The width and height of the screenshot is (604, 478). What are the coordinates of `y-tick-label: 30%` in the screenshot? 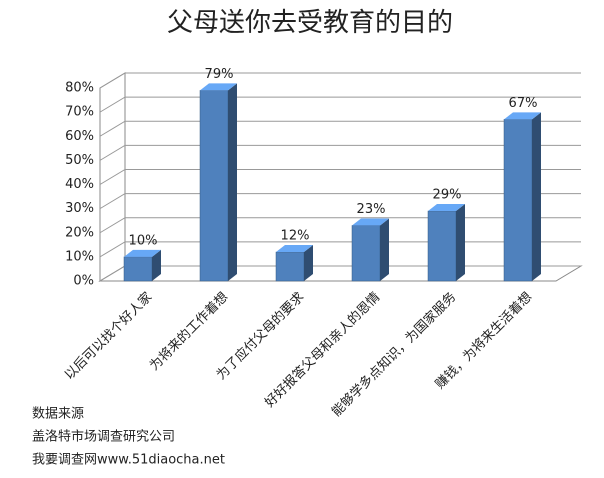 It's located at (79, 208).